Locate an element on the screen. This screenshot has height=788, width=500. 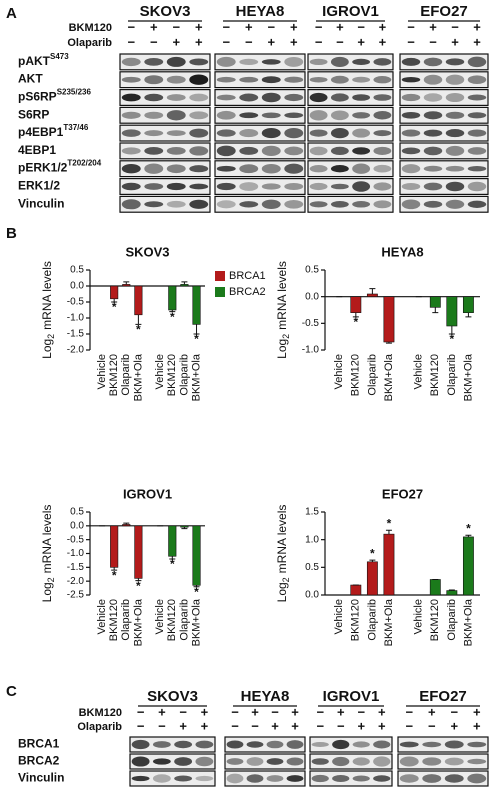
x-tick-label: Vehicle is located at coordinates (102, 616).